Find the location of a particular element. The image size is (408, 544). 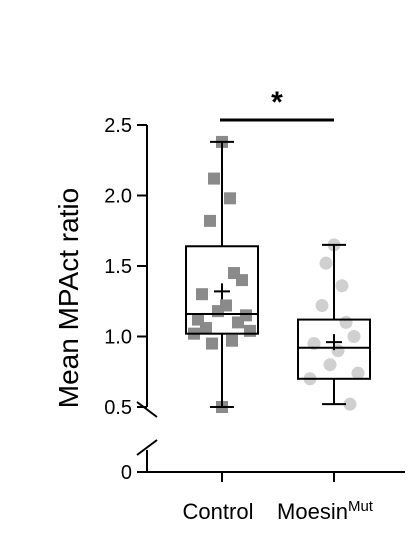

x-ticks is located at coordinates (278, 477).